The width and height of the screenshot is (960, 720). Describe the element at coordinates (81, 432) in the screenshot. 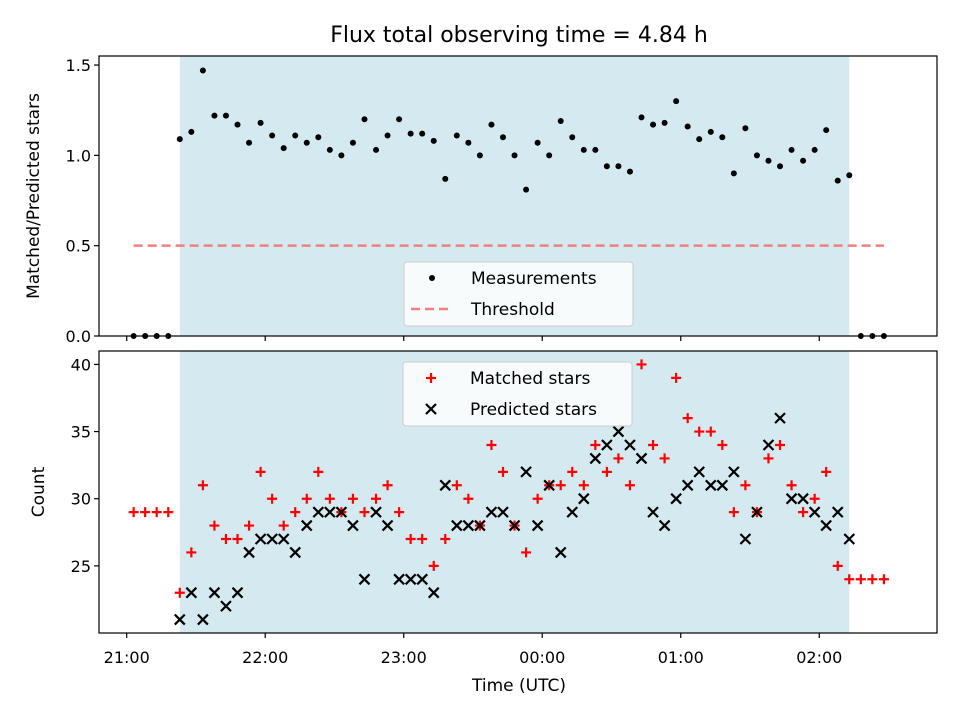

I see `y-tick-label: 35` at that location.